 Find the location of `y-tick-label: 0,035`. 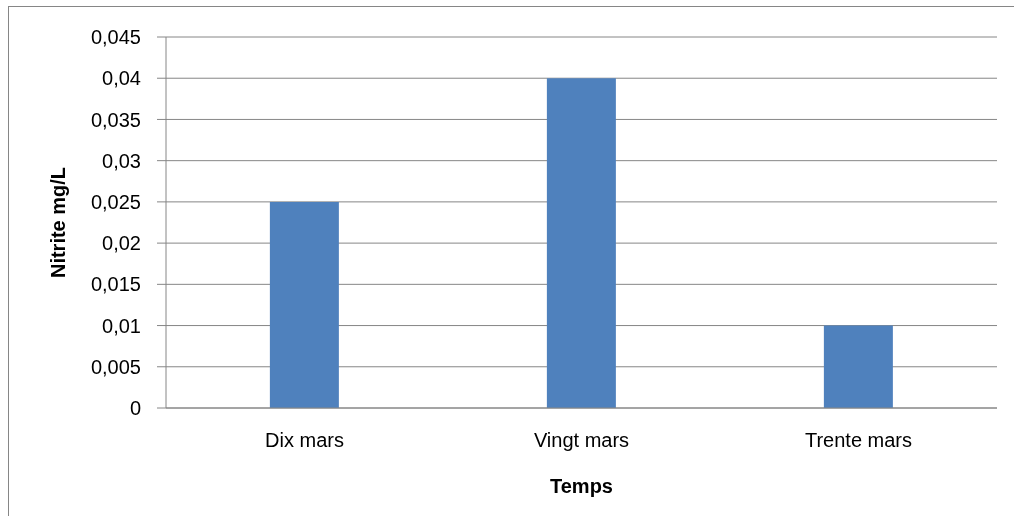

y-tick-label: 0,035 is located at coordinates (115, 119).